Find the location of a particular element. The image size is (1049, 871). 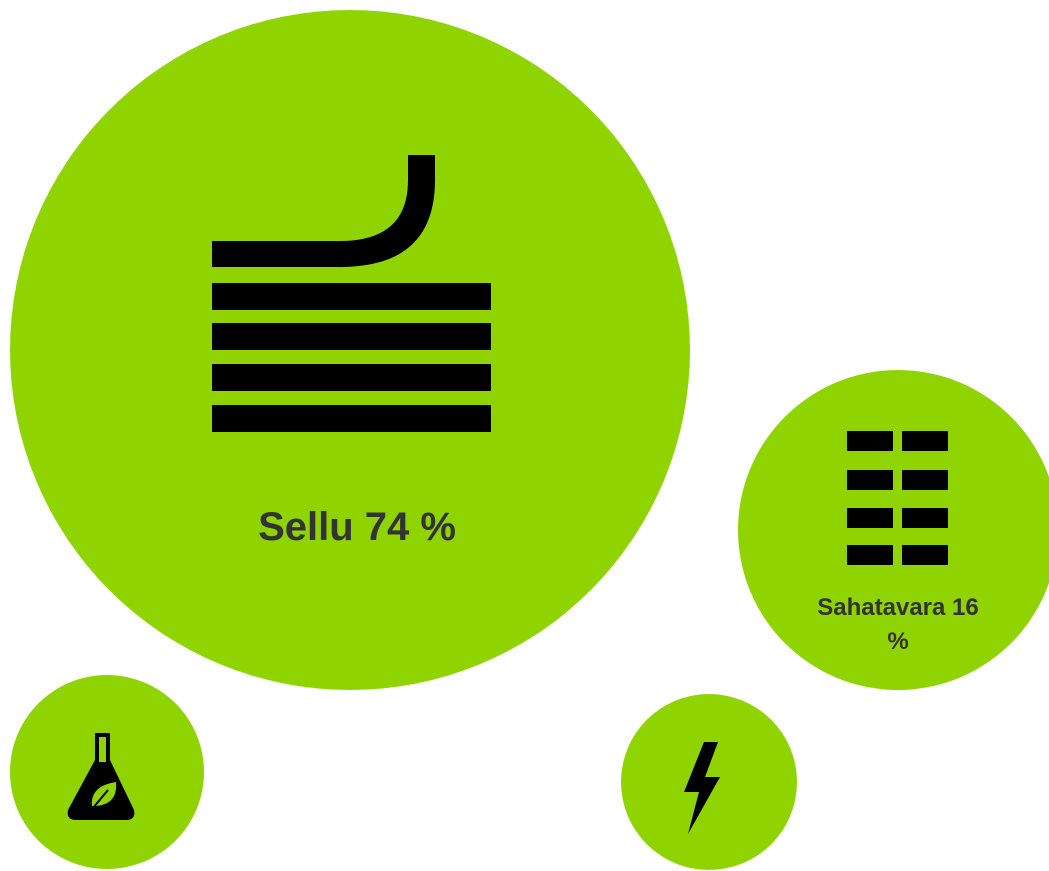

bubble-label: Sahatavara 16 % is located at coordinates (898, 624).